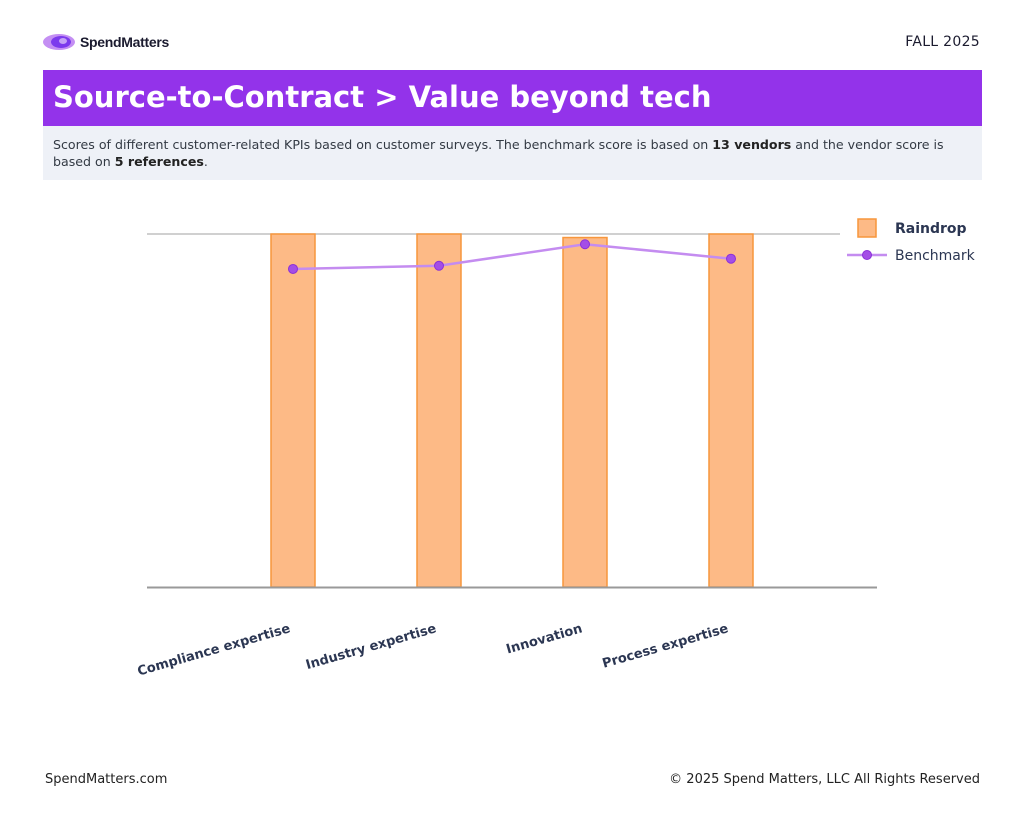  I want to click on title-bar: Source-to-Contract > Value beyond tech, so click(512, 98).